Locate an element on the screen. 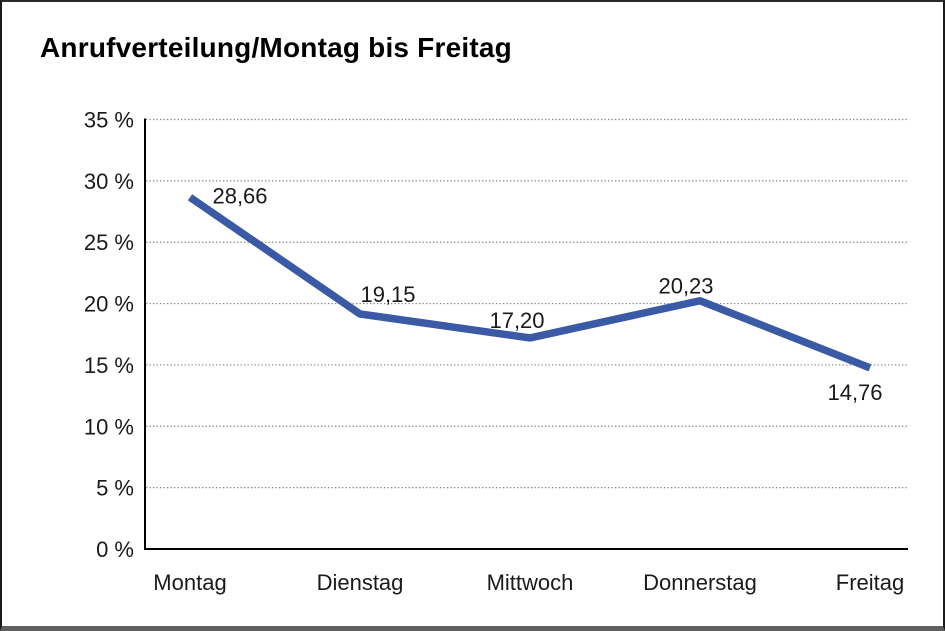 The height and width of the screenshot is (631, 945). x-axis-label: Mittwoch is located at coordinates (530, 582).